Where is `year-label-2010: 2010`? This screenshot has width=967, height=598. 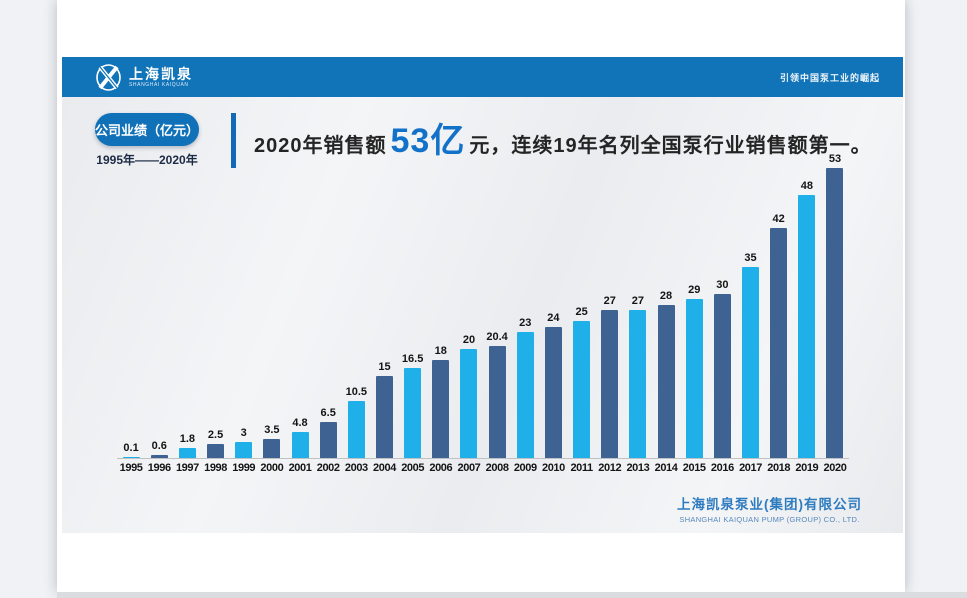 year-label-2010: 2010 is located at coordinates (553, 468).